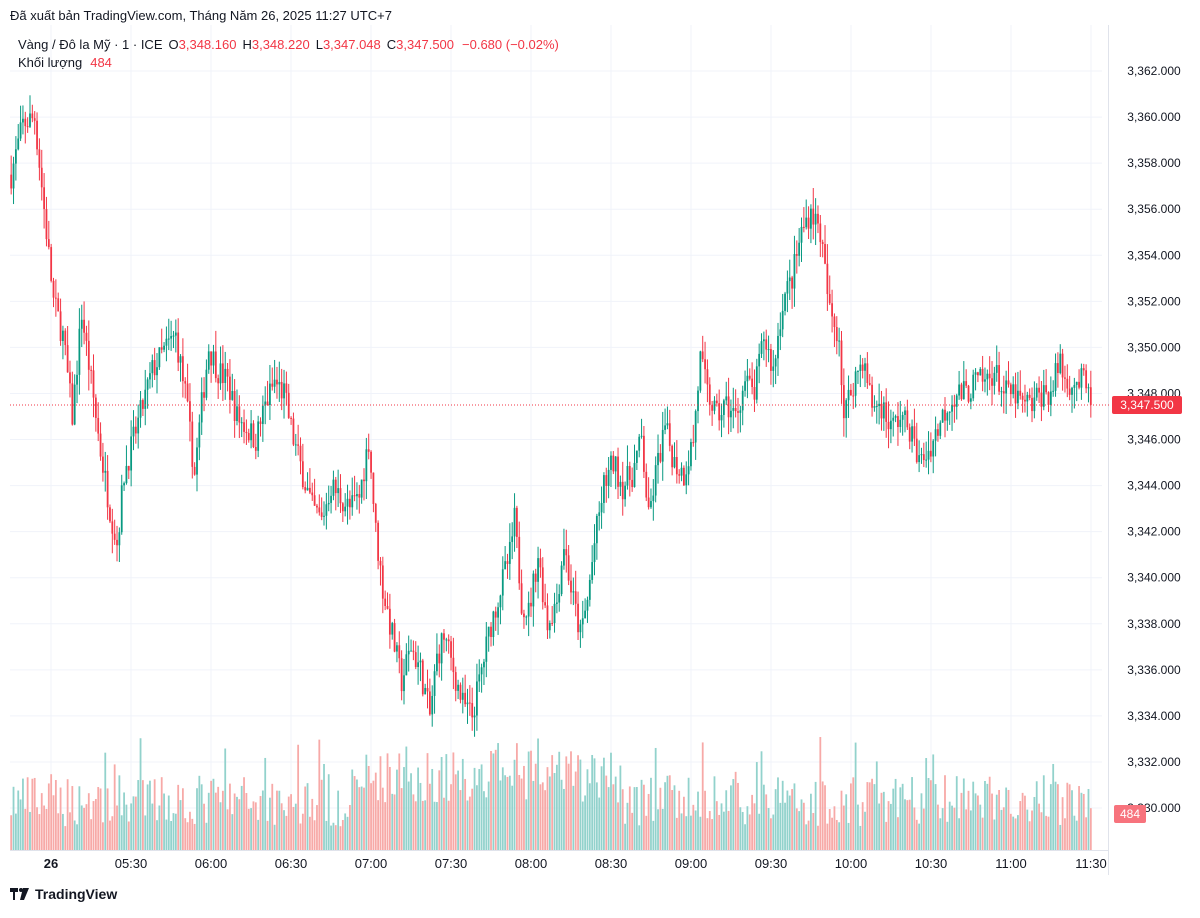  I want to click on symbol-name: Vàng / Đô la Mỹ · 1 · ICE, so click(90, 44).